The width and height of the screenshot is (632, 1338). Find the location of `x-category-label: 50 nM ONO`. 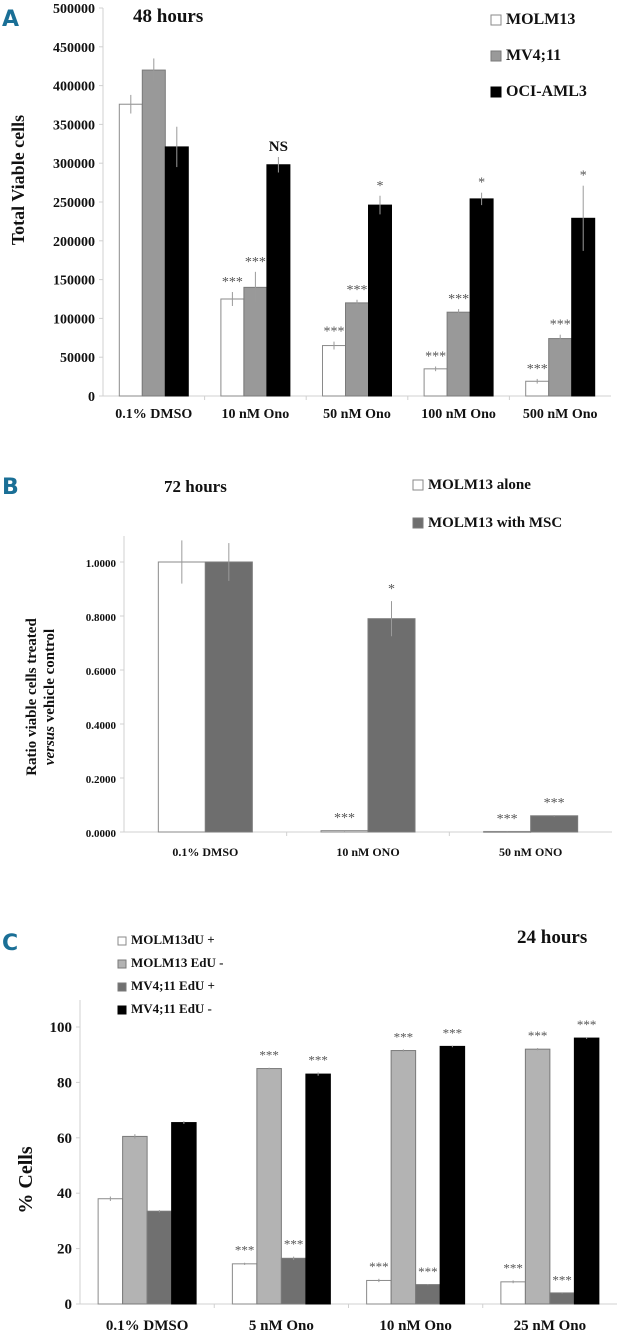

x-category-label: 50 nM ONO is located at coordinates (530, 852).